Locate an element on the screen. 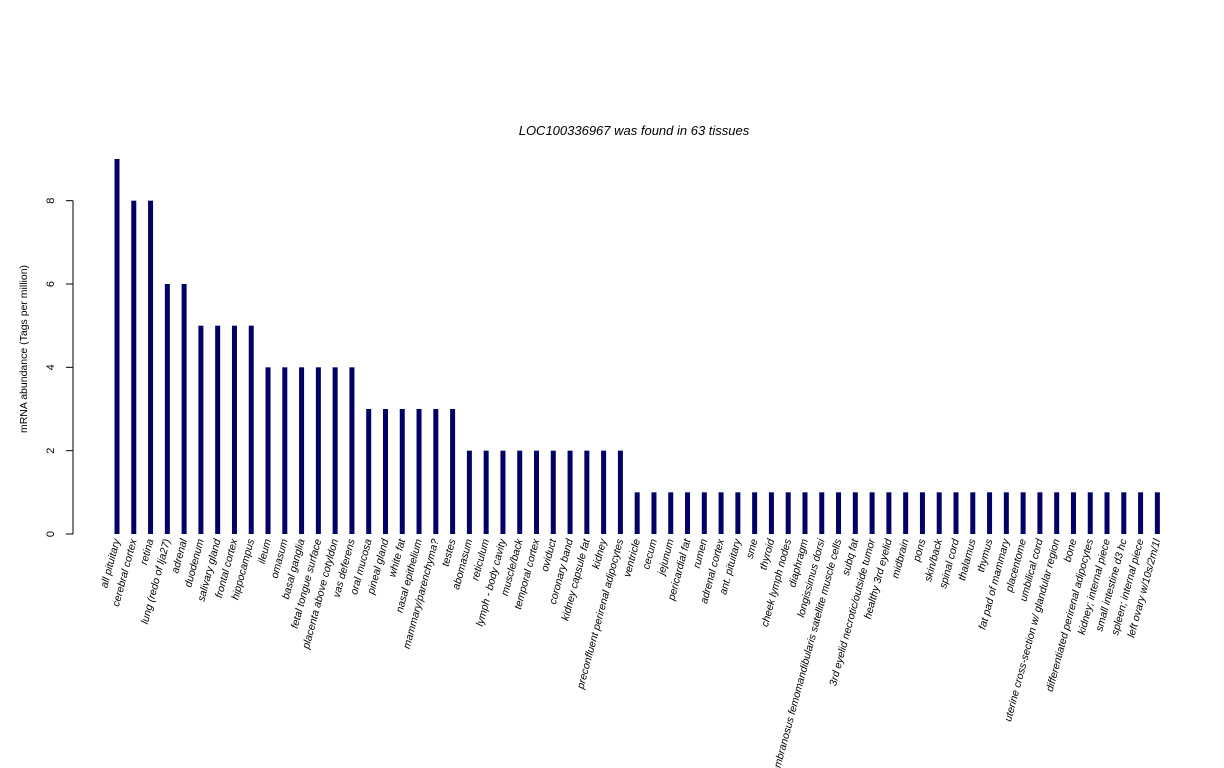 The image size is (1224, 768). y-tick-label: 8 is located at coordinates (51, 201).